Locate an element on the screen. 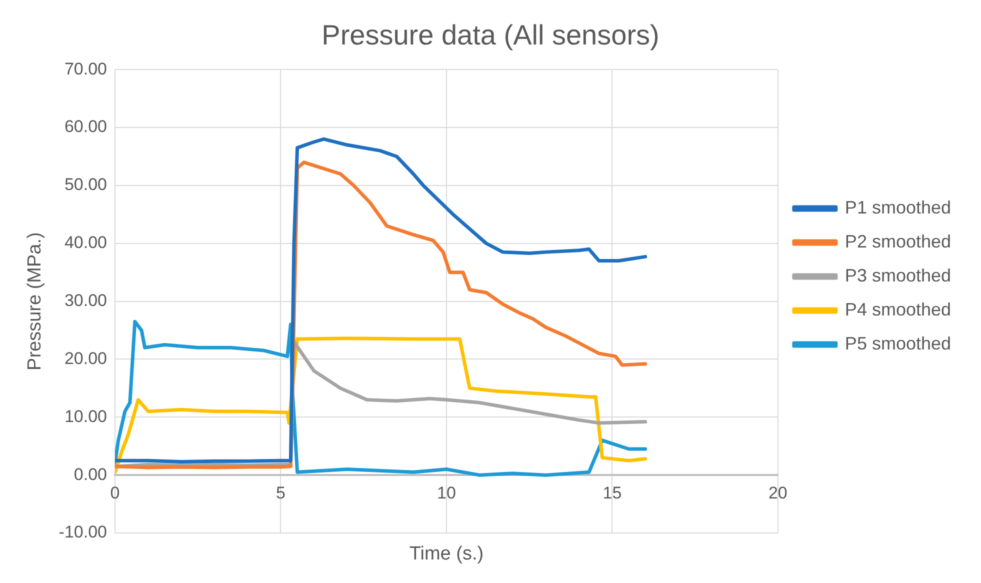 This screenshot has width=981, height=583. y-tick-label: 0.00 is located at coordinates (91, 474).